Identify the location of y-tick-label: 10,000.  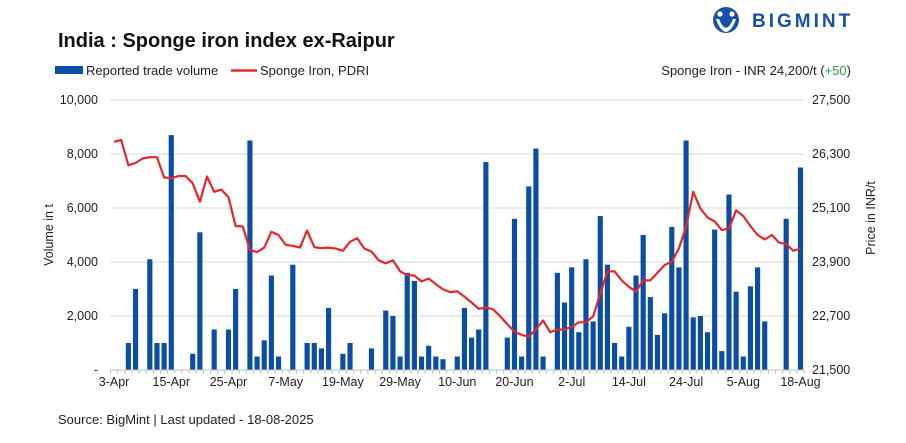
(79, 100).